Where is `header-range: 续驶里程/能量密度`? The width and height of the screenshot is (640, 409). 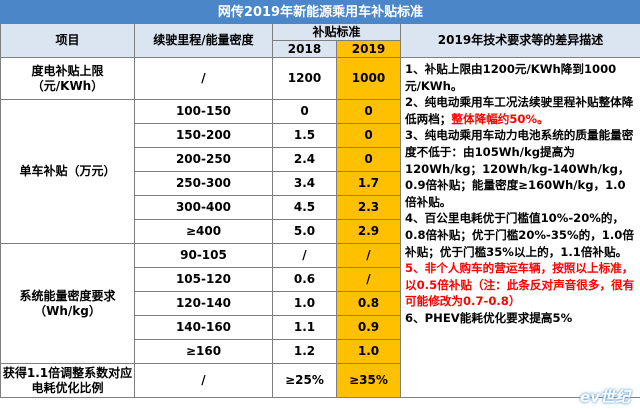
header-range: 续驶里程/能量密度 is located at coordinates (203, 40).